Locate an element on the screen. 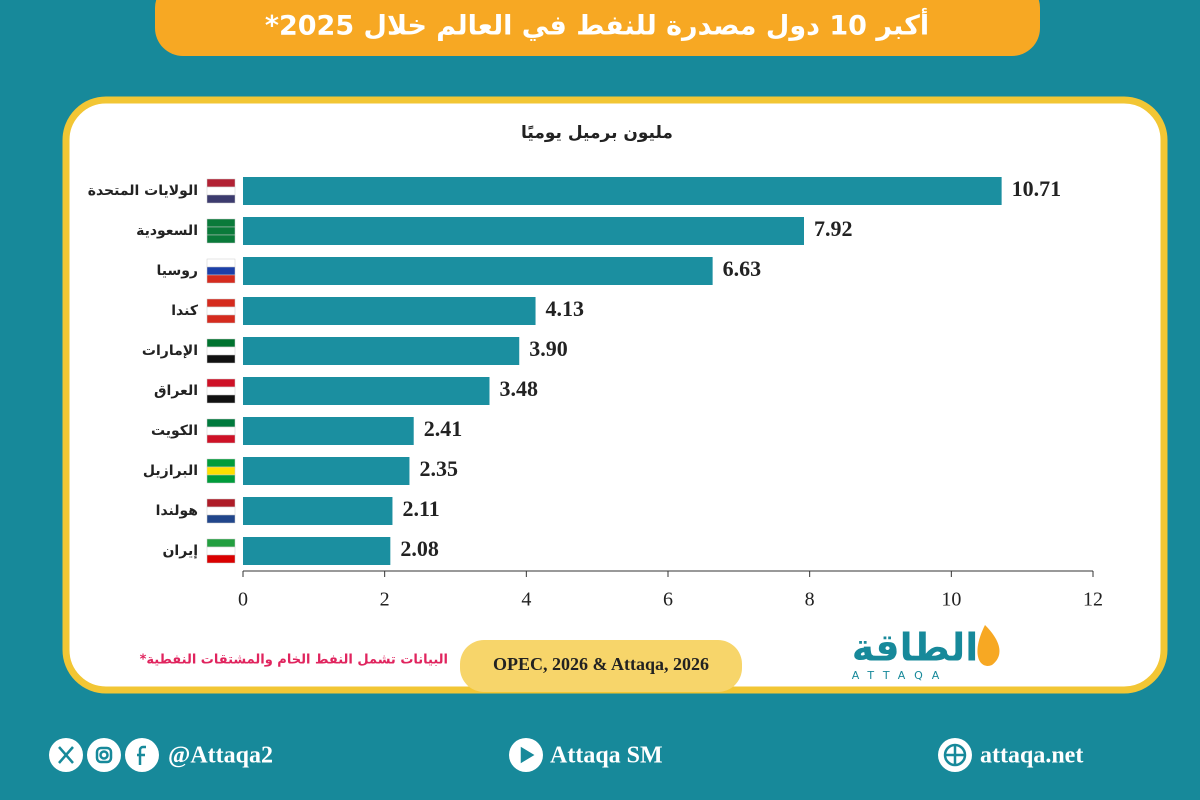 The image size is (1200, 800). source-pill is located at coordinates (601, 666).